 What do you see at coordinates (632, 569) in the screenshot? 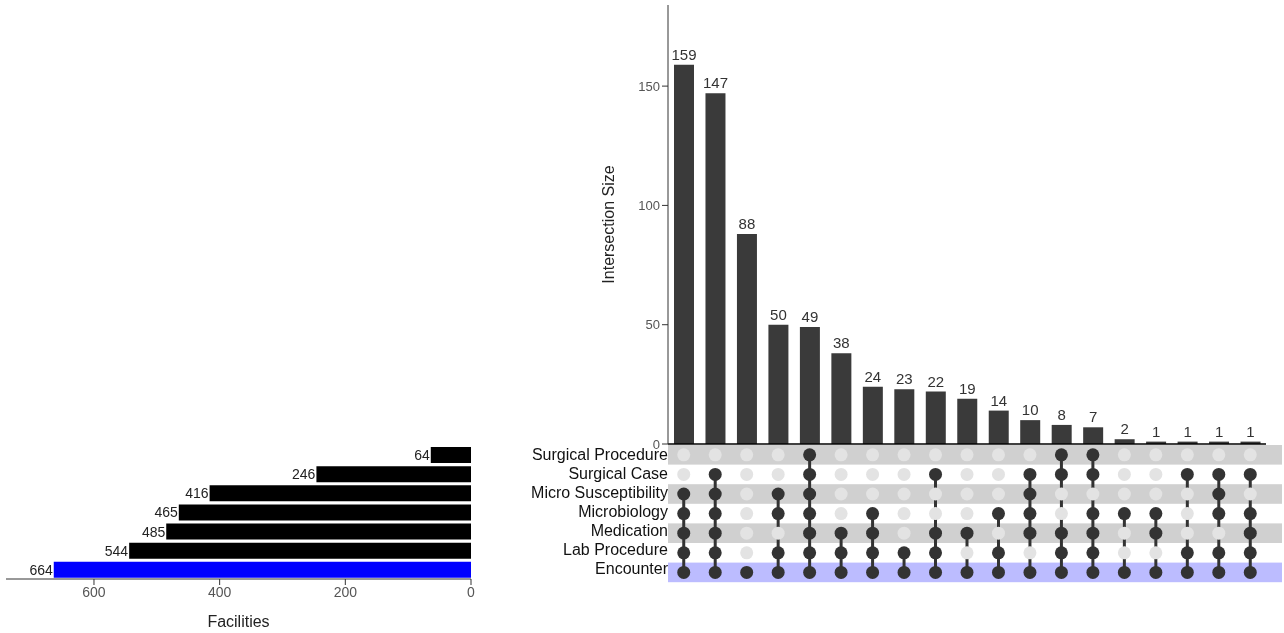
I see `y-tick-label: Encounter` at bounding box center [632, 569].